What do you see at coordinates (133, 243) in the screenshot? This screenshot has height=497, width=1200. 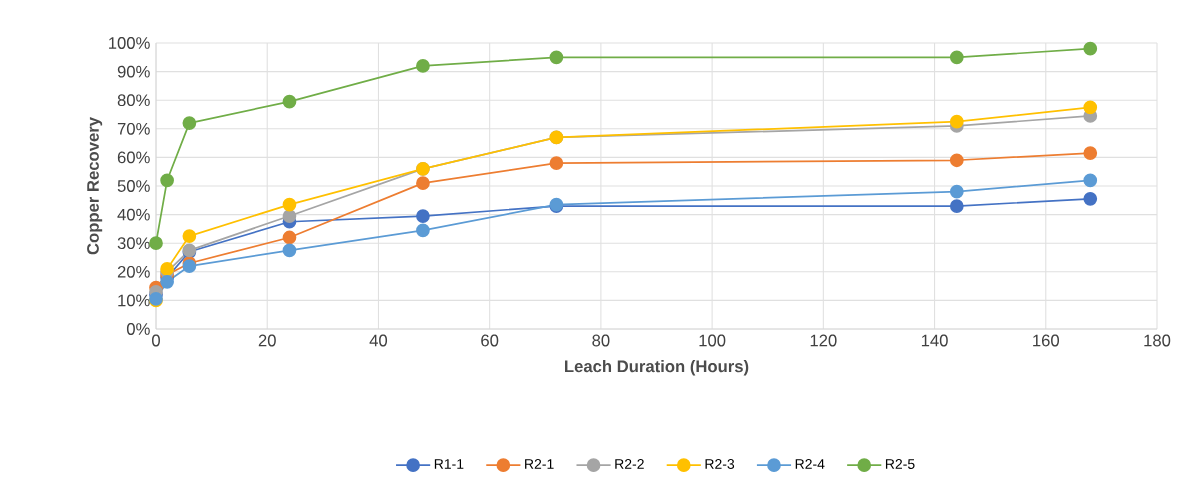 I see `y-tick-label: 30%` at bounding box center [133, 243].